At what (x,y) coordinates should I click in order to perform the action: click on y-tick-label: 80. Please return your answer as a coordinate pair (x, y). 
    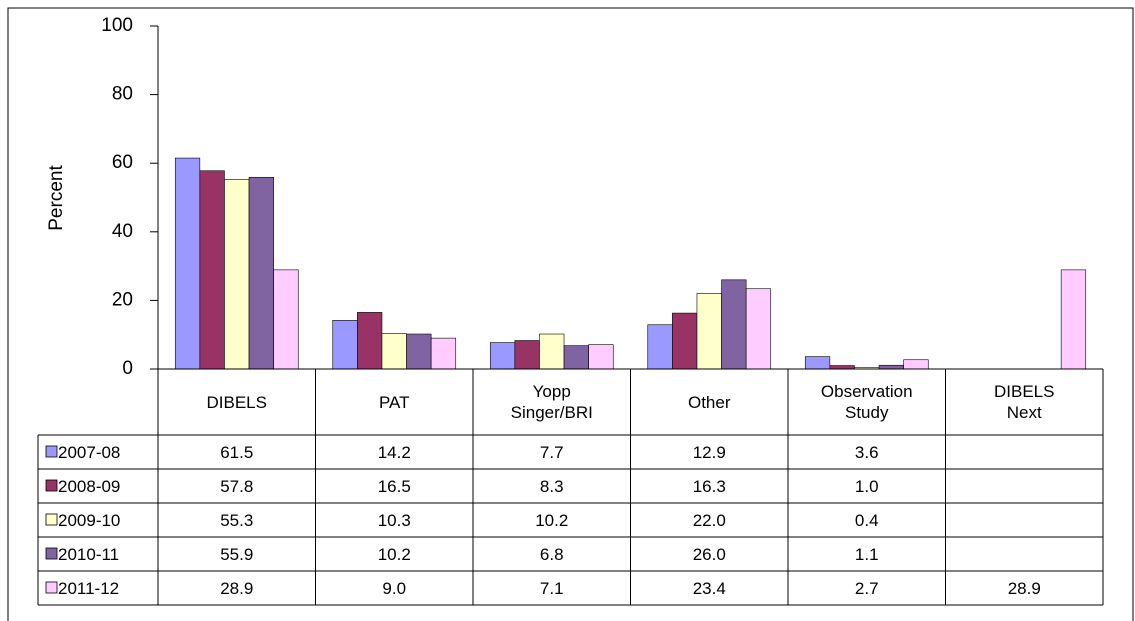
    Looking at the image, I should click on (122, 94).